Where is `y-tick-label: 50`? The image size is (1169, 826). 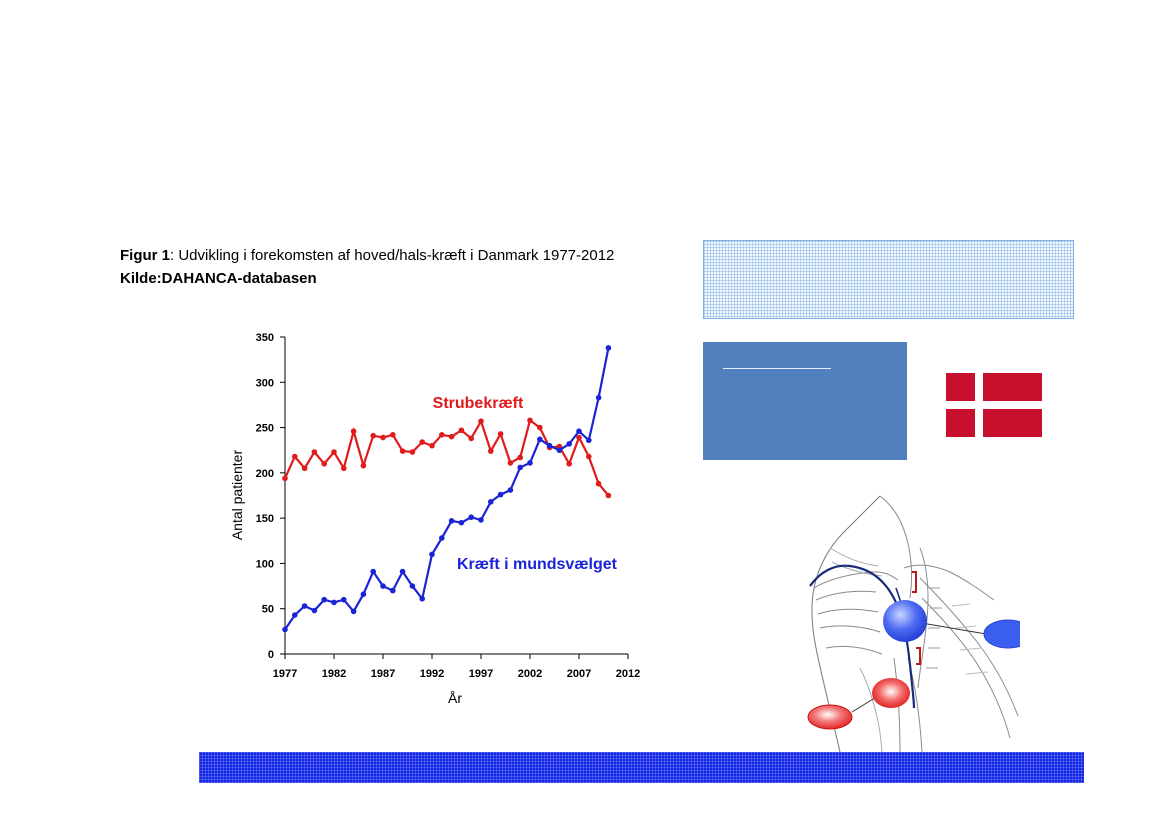 y-tick-label: 50 is located at coordinates (268, 610).